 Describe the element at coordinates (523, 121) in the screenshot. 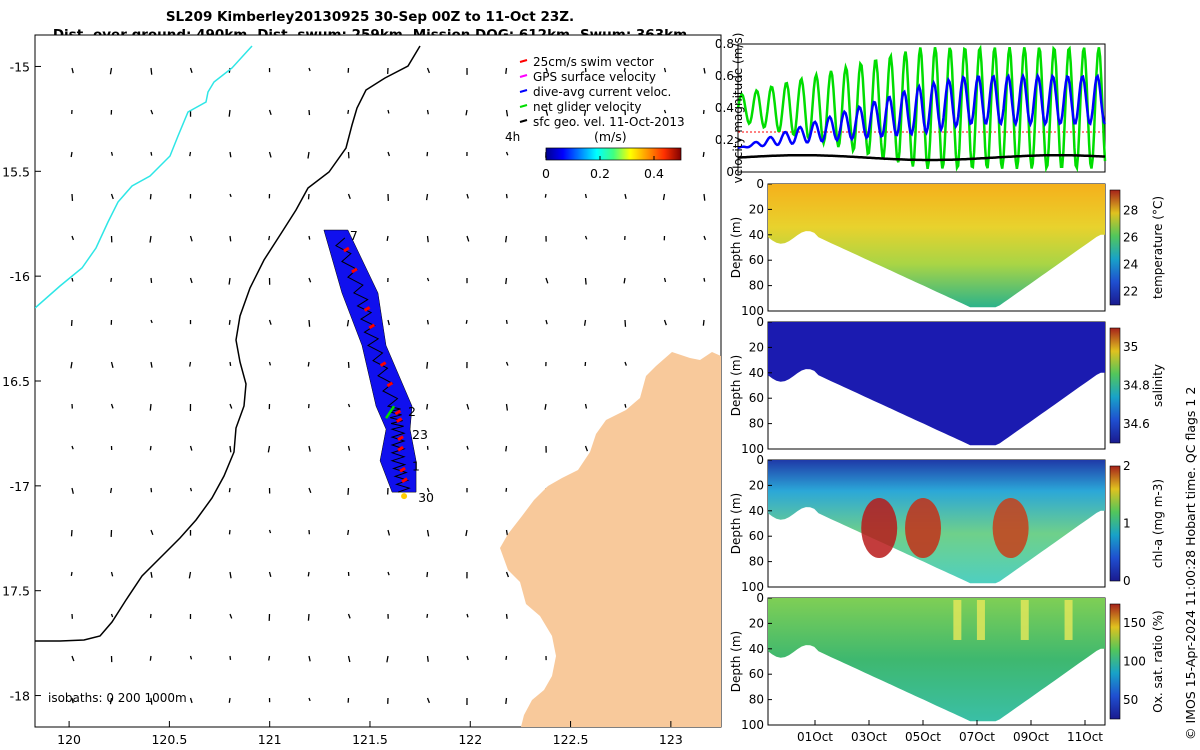

I see `legend-swatch` at that location.